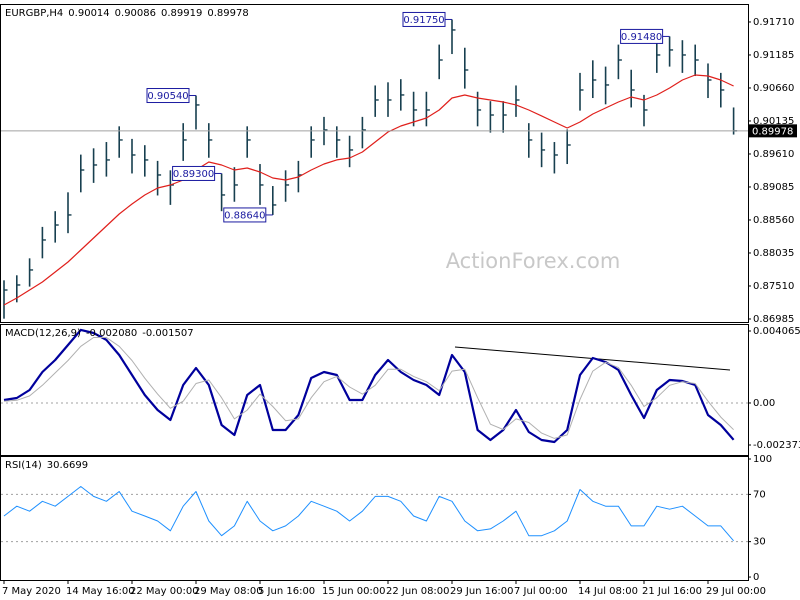  I want to click on y-tick-label: 0.004065, so click(776, 331).